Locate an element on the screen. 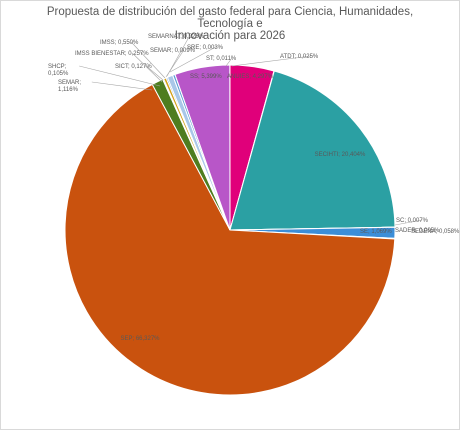  leader-line-sc is located at coordinates (408, 222).